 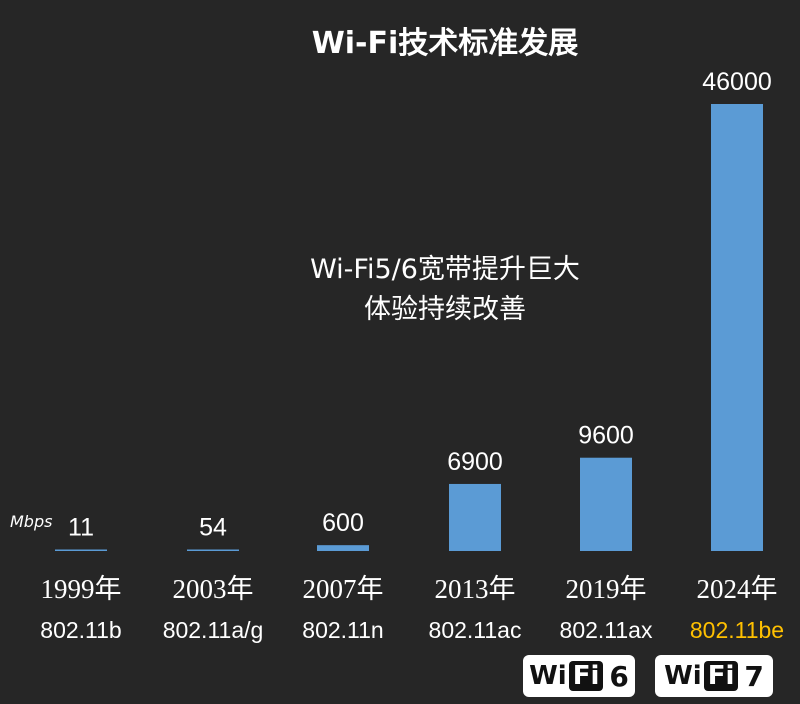 What do you see at coordinates (213, 589) in the screenshot?
I see `year-label-1: 2003年` at bounding box center [213, 589].